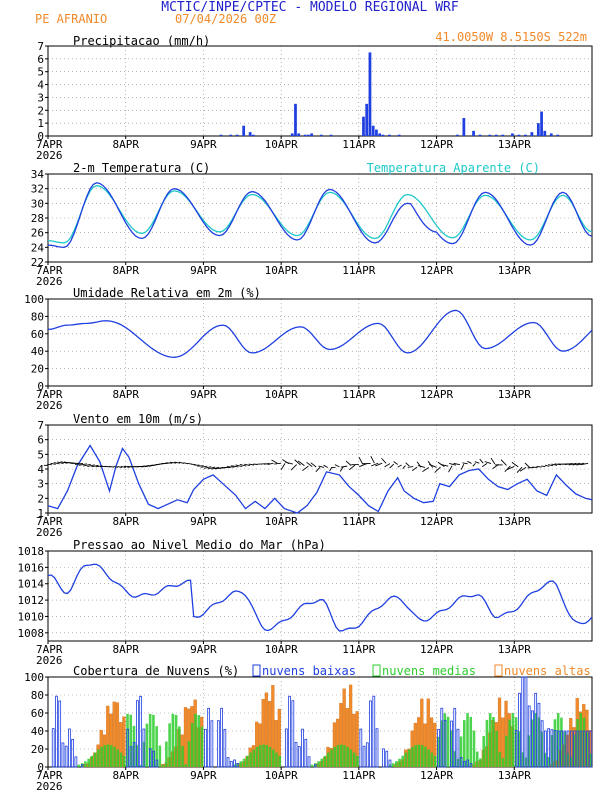 The height and width of the screenshot is (792, 612). Describe the element at coordinates (281, 144) in the screenshot. I see `precip-xtick-label: 10APR` at that location.